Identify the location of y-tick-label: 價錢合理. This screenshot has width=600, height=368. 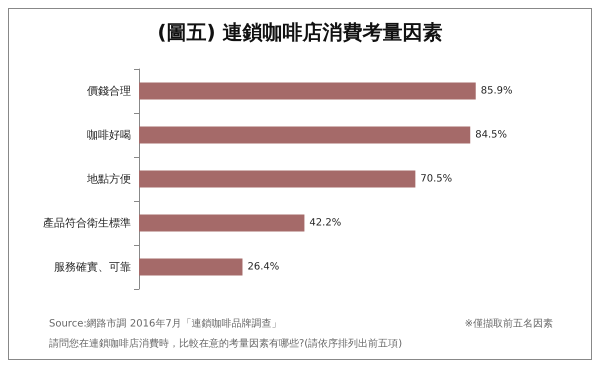
(109, 91).